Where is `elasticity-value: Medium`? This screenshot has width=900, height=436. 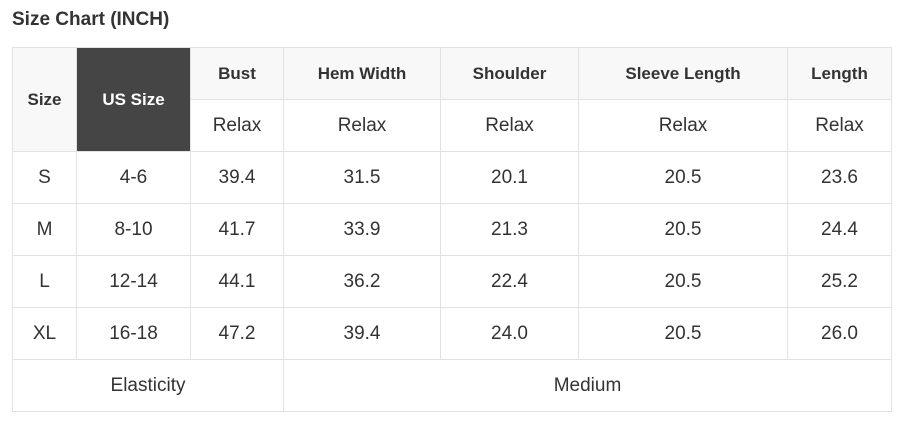
elasticity-value: Medium is located at coordinates (587, 385).